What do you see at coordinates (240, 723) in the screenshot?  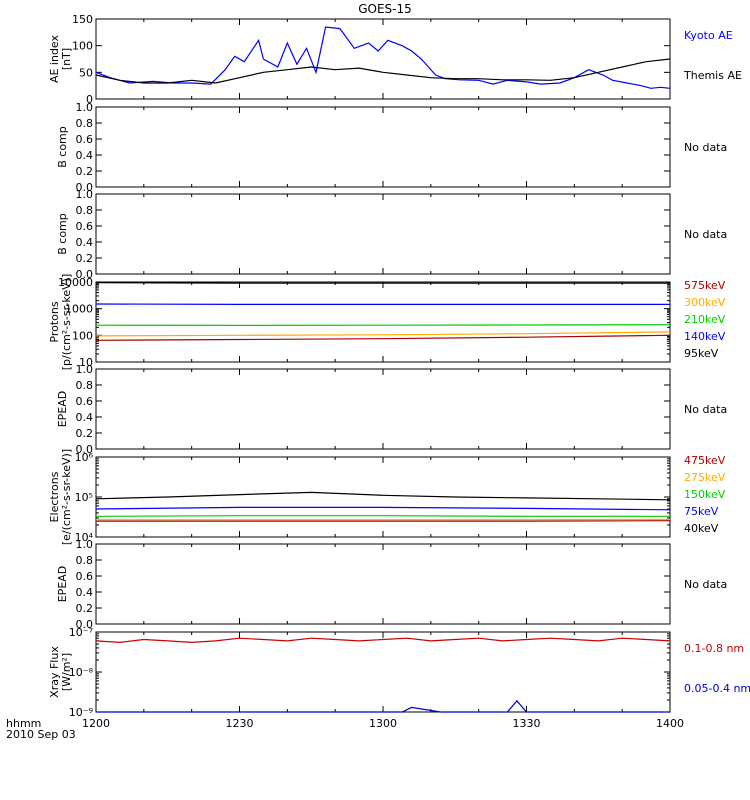 I see `x-tick-label: 1230` at bounding box center [240, 723].